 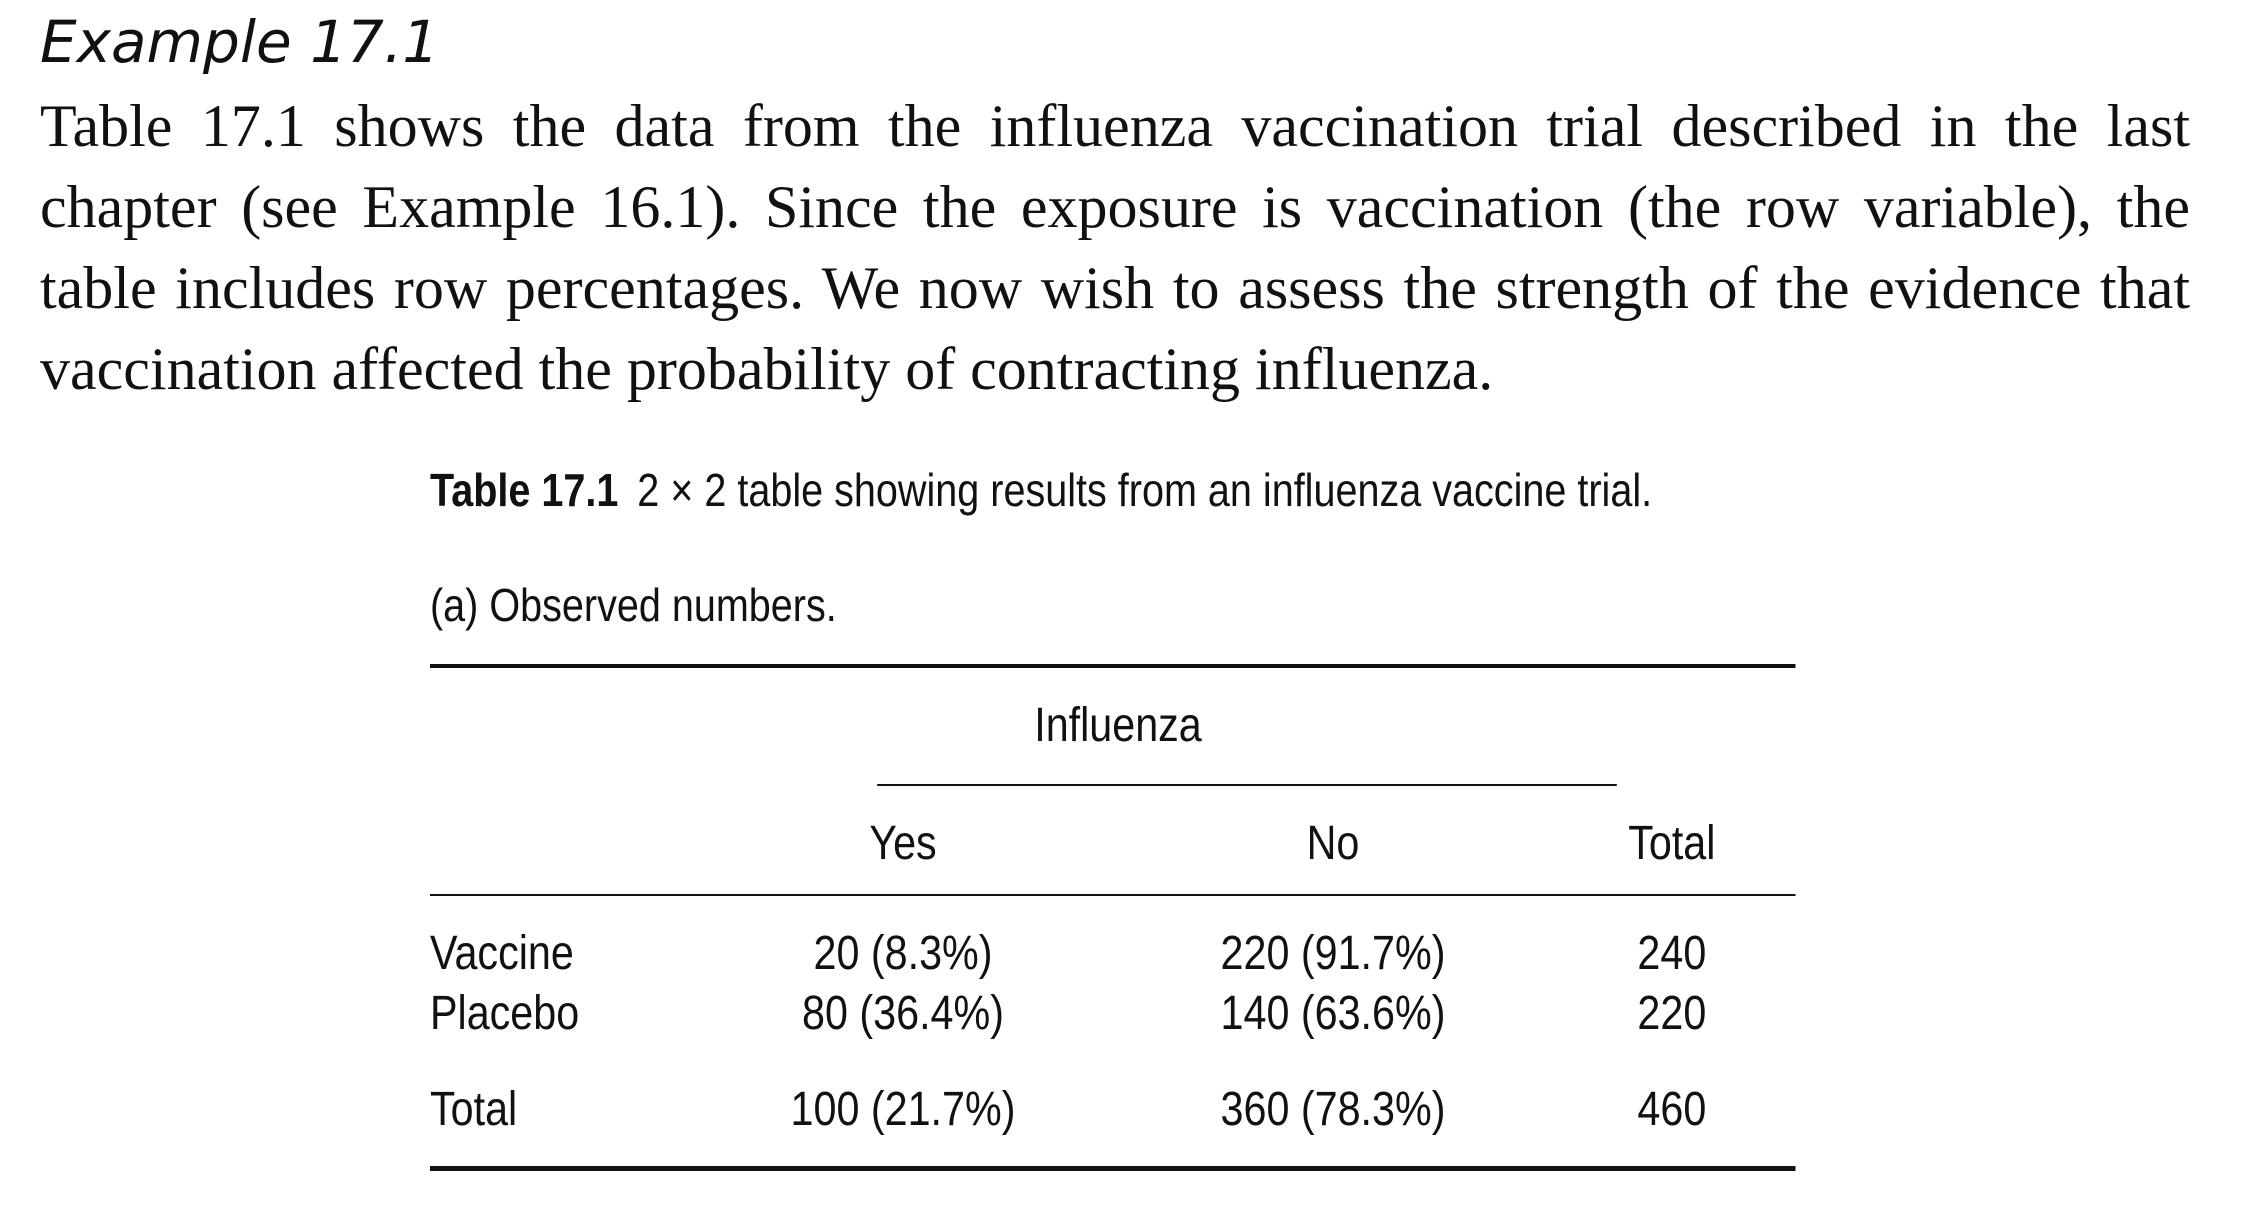 What do you see at coordinates (903, 953) in the screenshot?
I see `cell-yes: 20 (8.3%)` at bounding box center [903, 953].